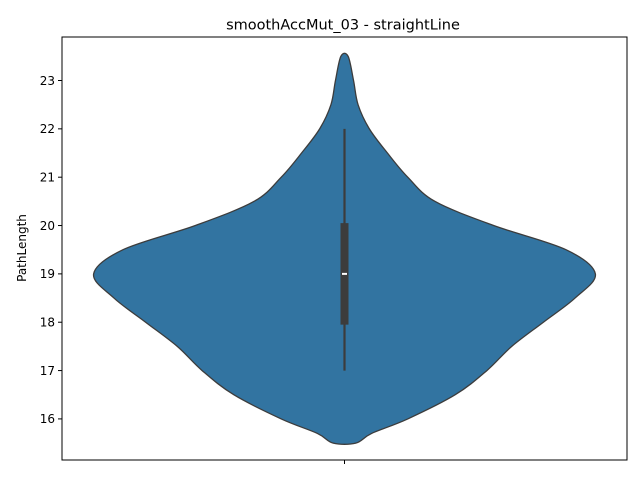 The height and width of the screenshot is (480, 640). I want to click on y-axis-title: PathLength, so click(22, 248).